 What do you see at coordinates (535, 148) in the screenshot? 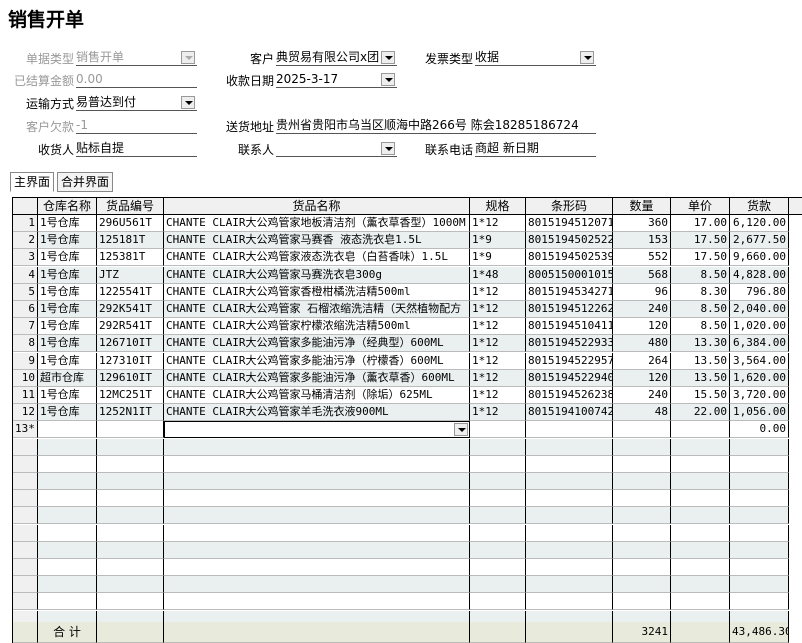
I see `field-input: 商超 新日期` at bounding box center [535, 148].